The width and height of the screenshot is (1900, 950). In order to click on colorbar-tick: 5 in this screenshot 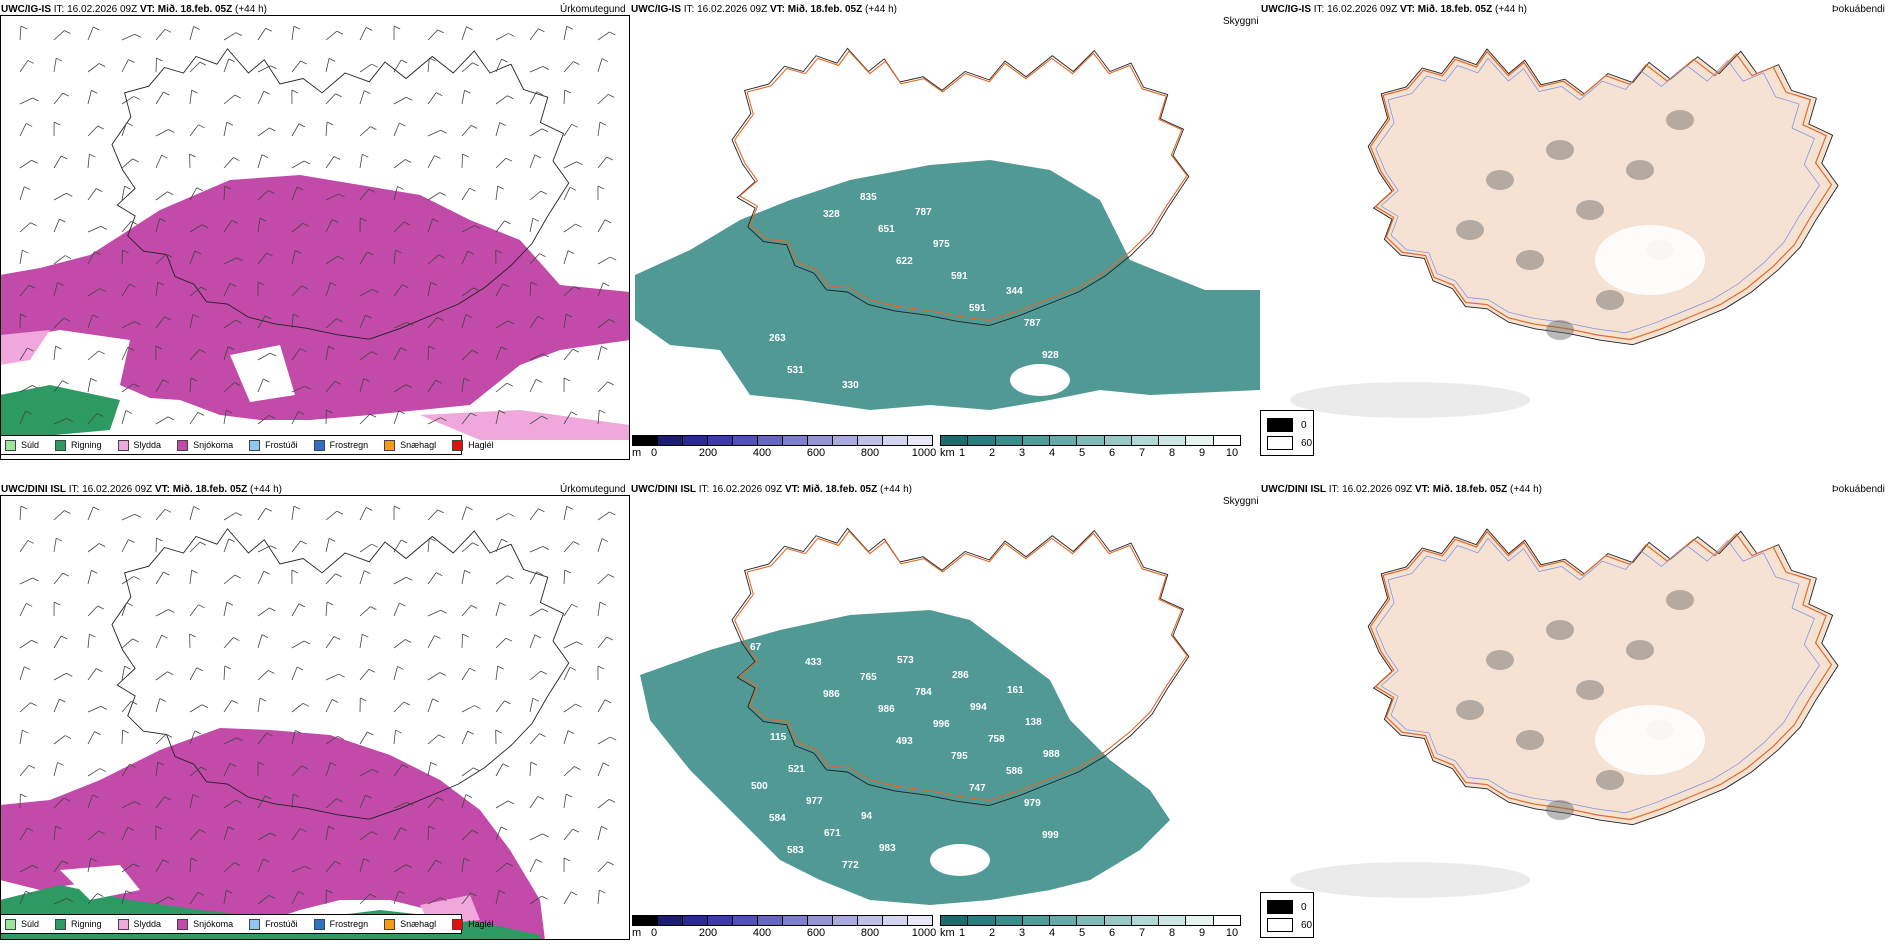, I will do `click(1082, 933)`.